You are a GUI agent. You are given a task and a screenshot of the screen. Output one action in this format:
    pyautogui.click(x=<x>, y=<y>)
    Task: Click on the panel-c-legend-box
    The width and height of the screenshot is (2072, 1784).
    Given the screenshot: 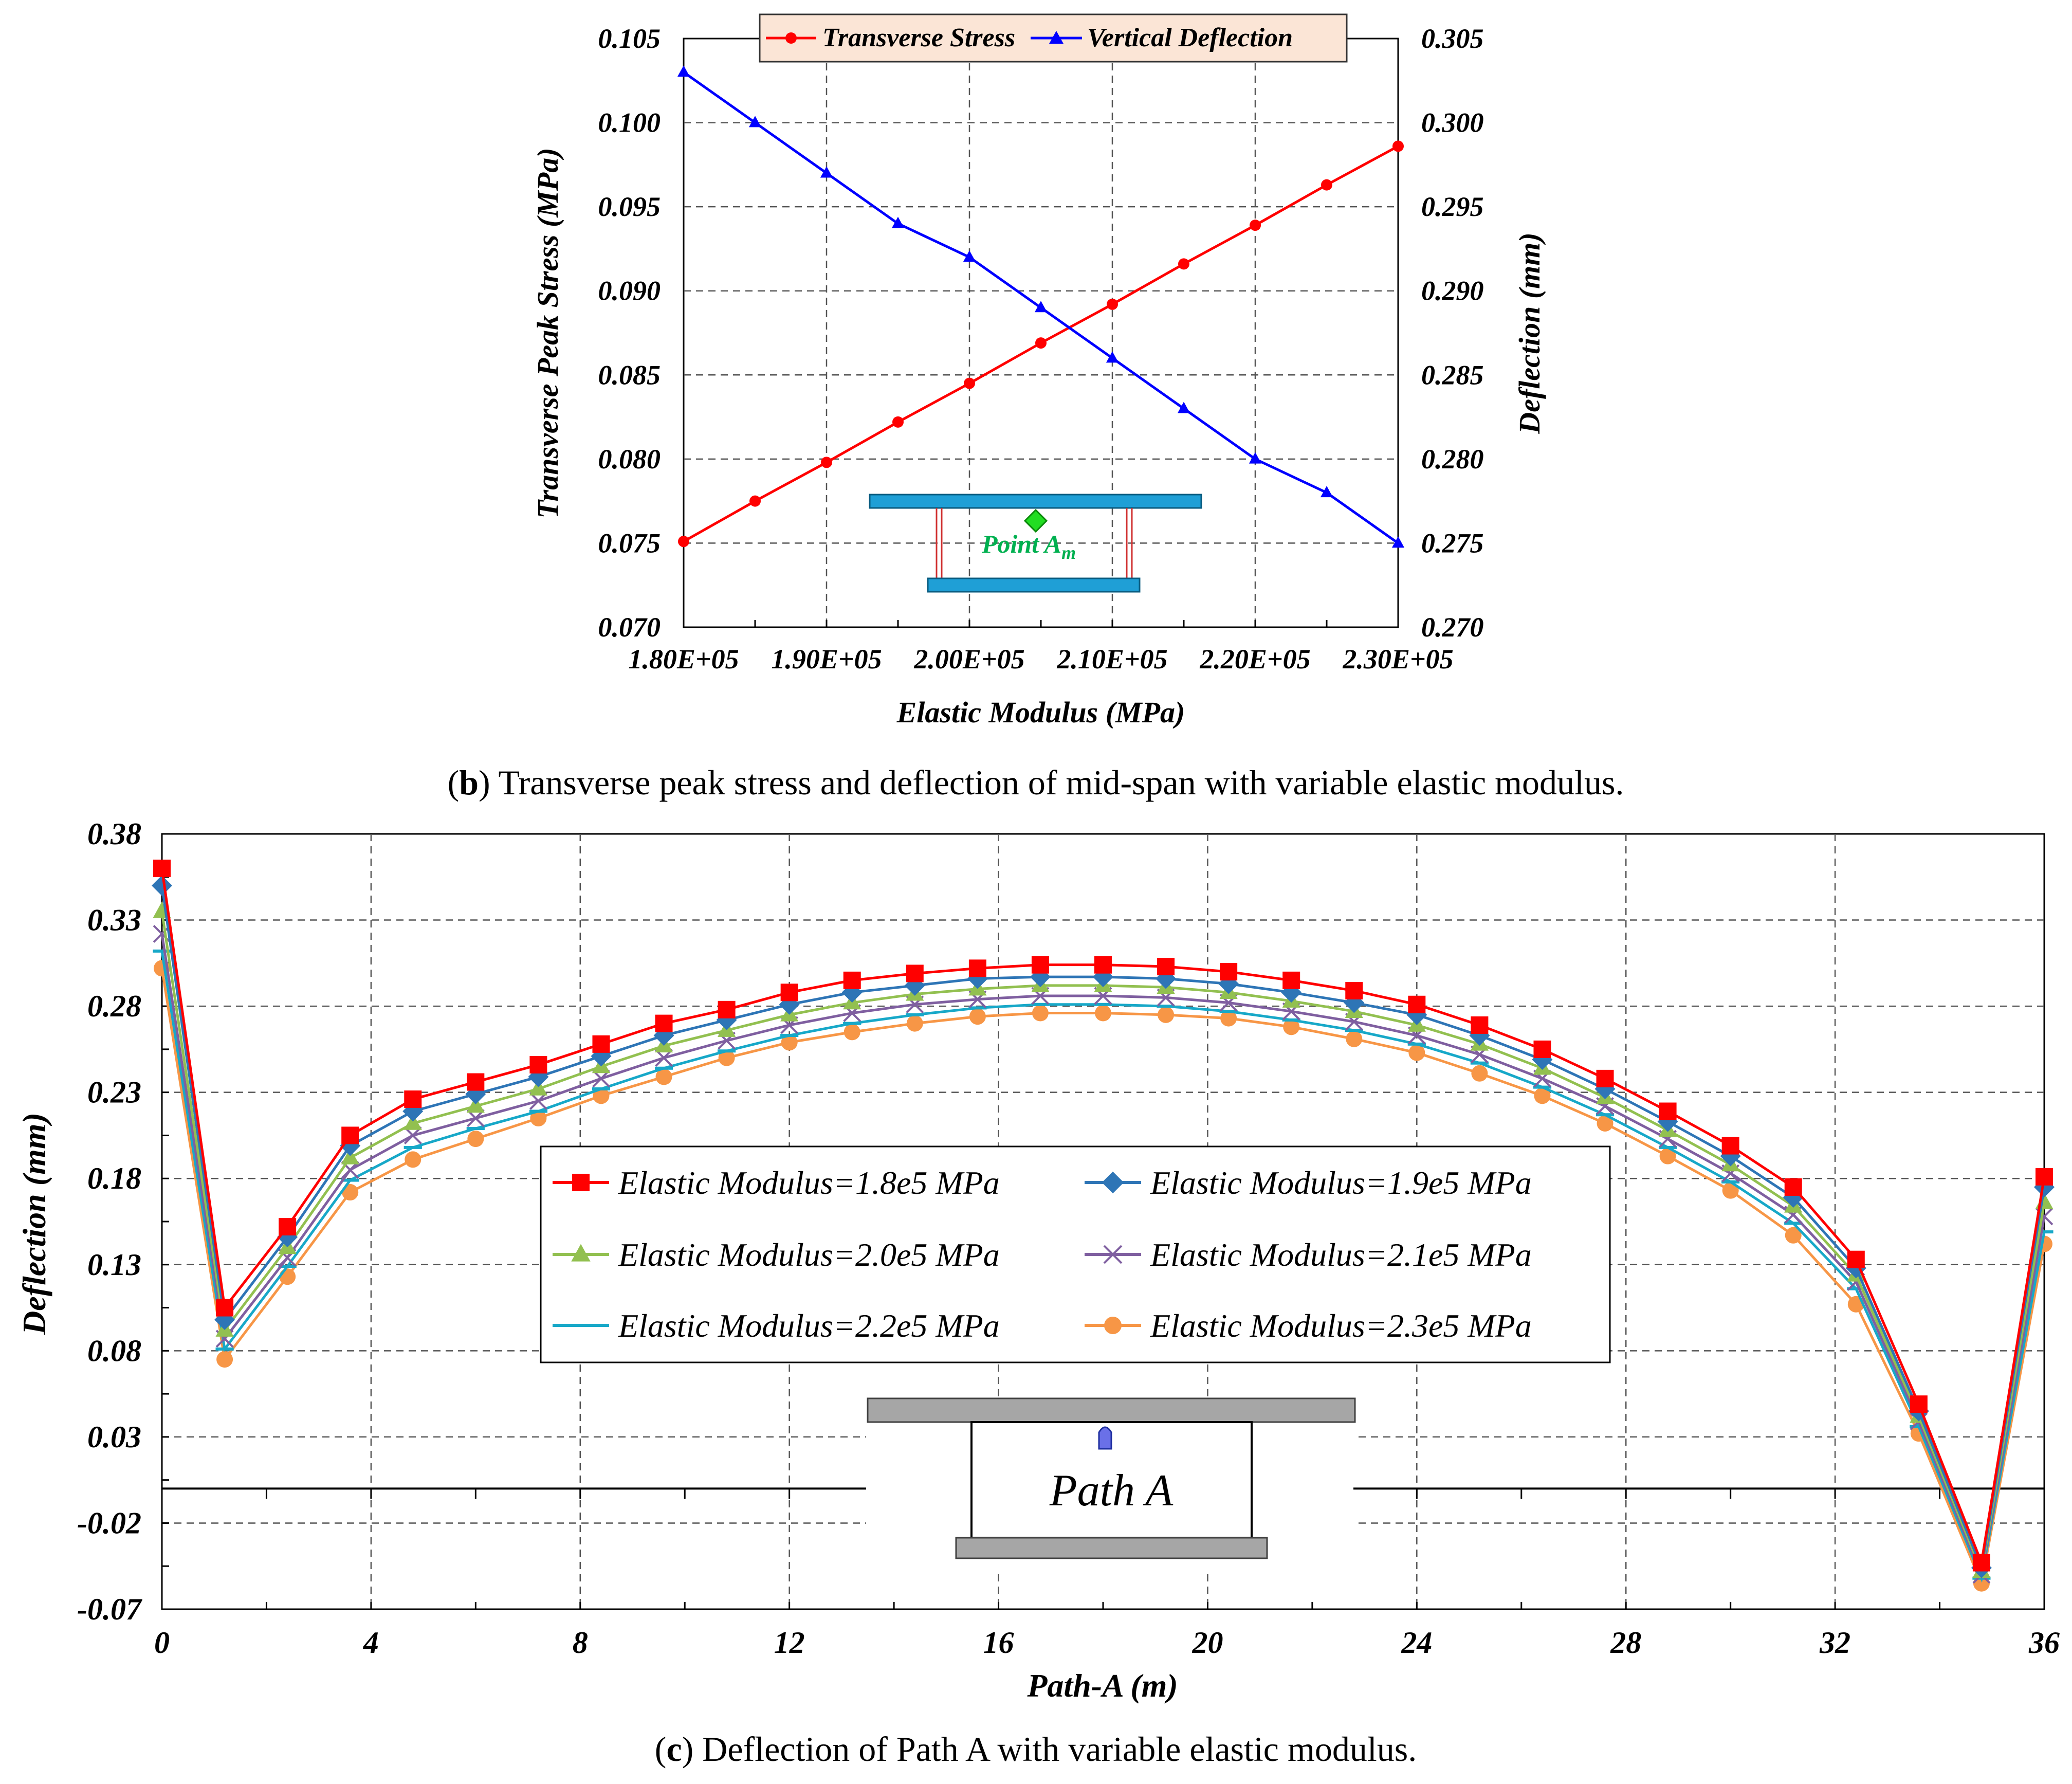 What is the action you would take?
    pyautogui.click(x=1075, y=1254)
    